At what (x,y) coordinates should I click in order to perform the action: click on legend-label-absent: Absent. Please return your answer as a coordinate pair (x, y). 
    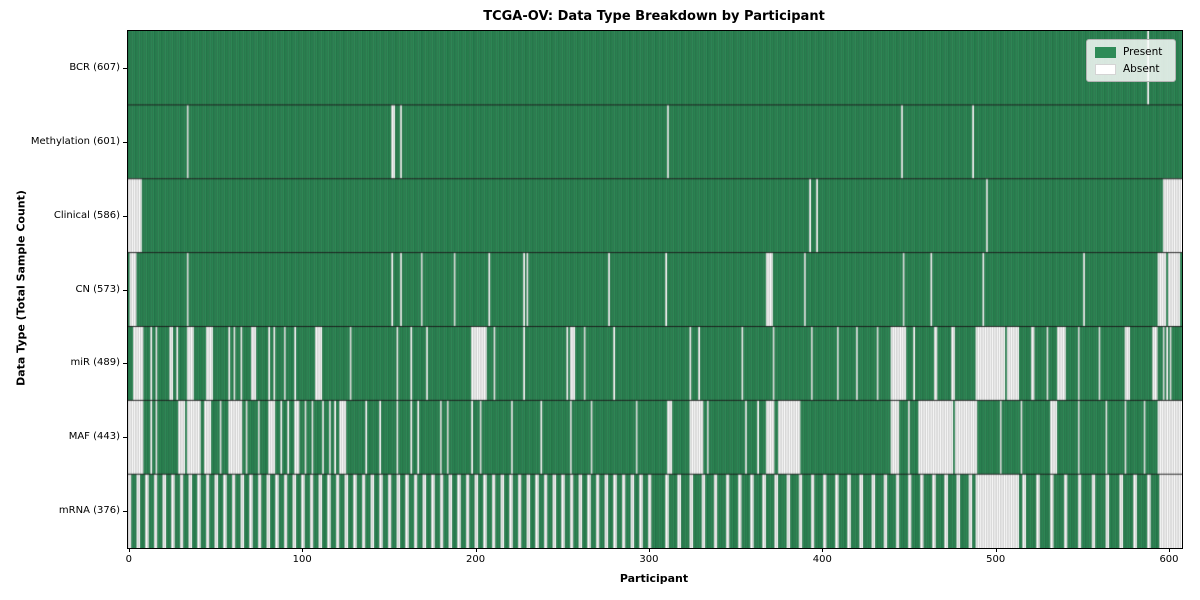
    Looking at the image, I should click on (1141, 69).